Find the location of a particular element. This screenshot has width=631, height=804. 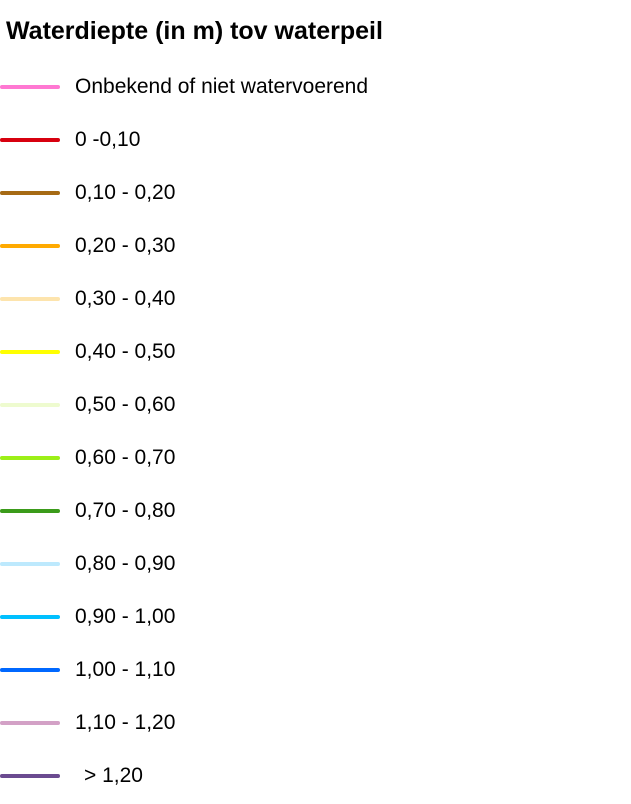

legend-item-010-020: 0,10 - 0,20 is located at coordinates (300, 194).